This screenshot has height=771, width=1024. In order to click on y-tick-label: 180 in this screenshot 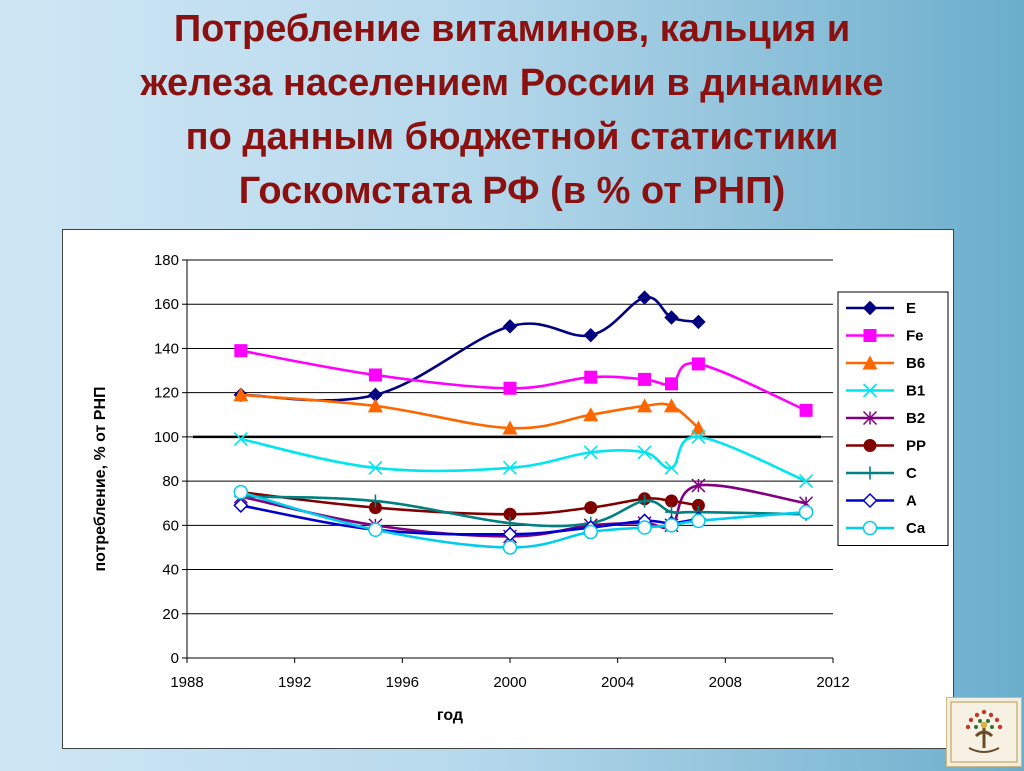, I will do `click(166, 260)`.